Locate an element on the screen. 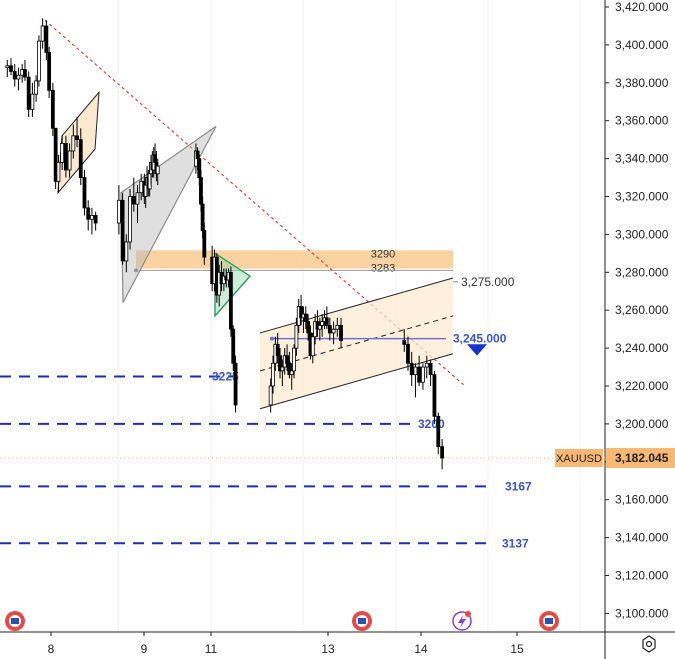  y-tick-label: 3,160.000 is located at coordinates (642, 500).